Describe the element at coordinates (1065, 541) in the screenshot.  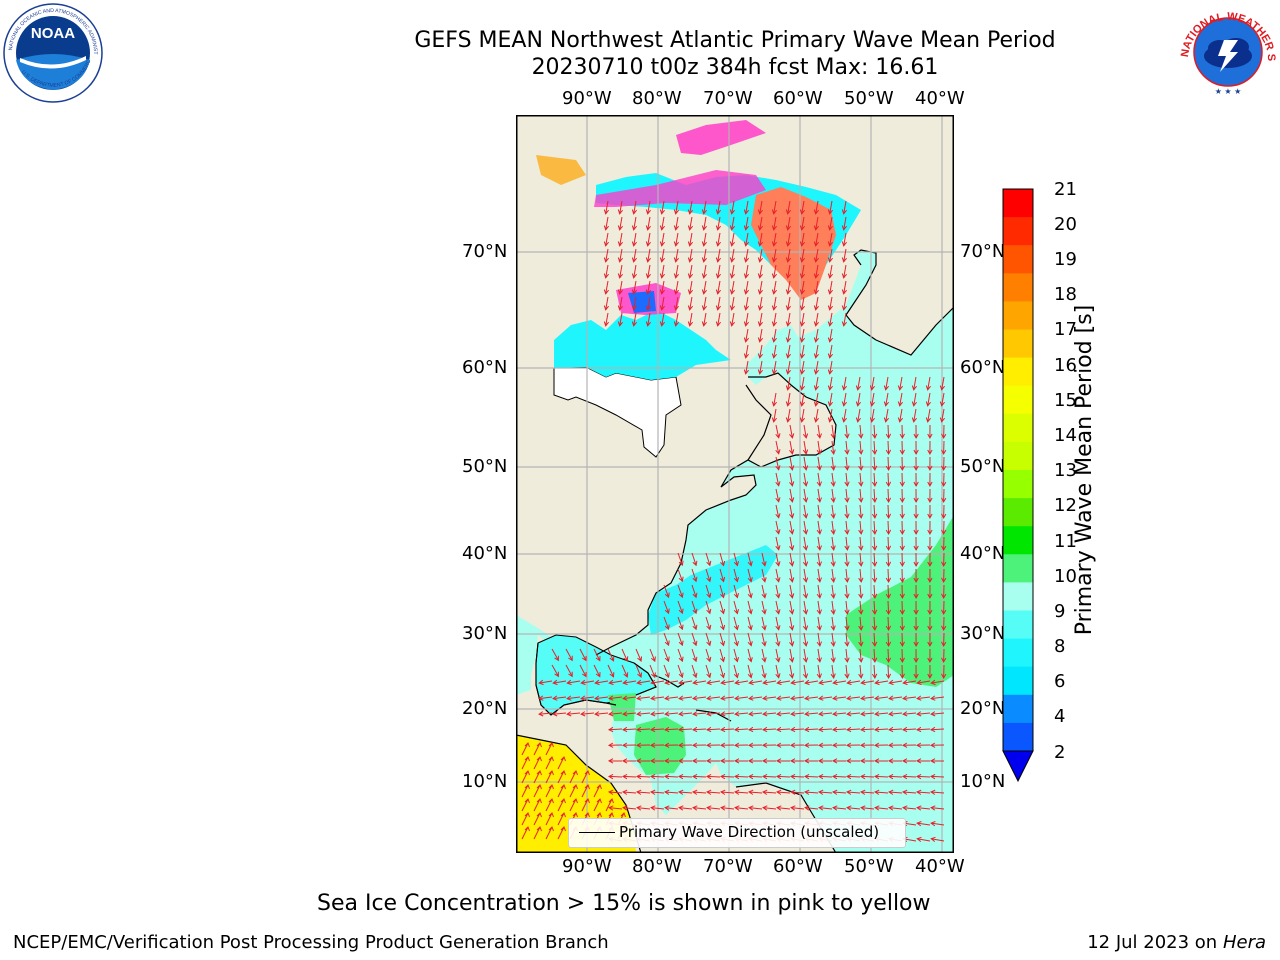
I see `cb-tick-11: 11` at that location.